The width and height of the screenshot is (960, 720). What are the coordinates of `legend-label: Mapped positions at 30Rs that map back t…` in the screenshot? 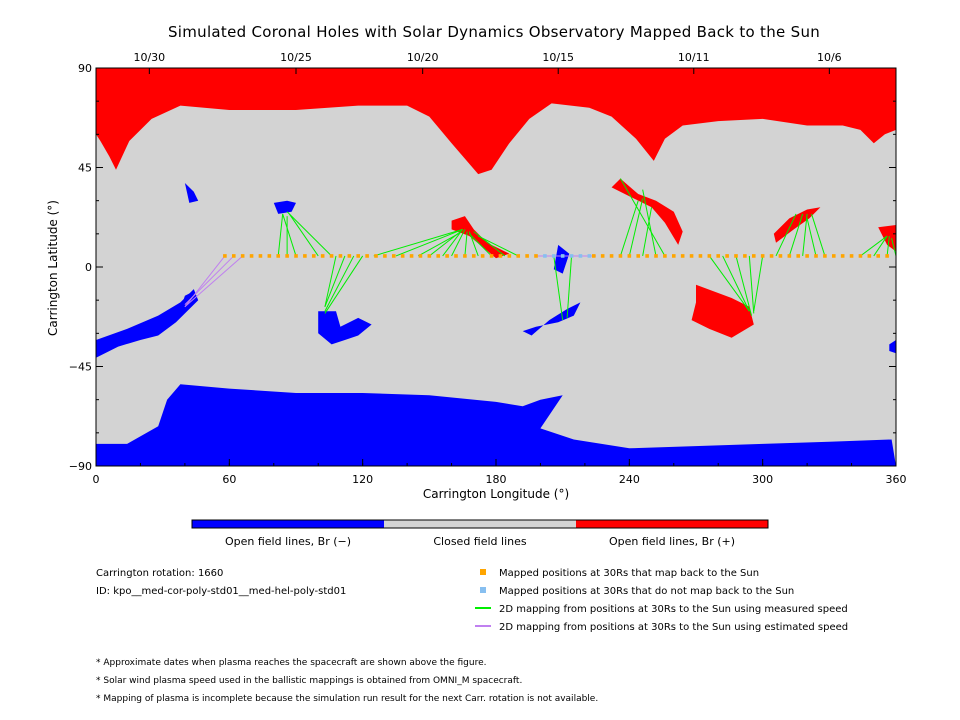 It's located at (629, 573).